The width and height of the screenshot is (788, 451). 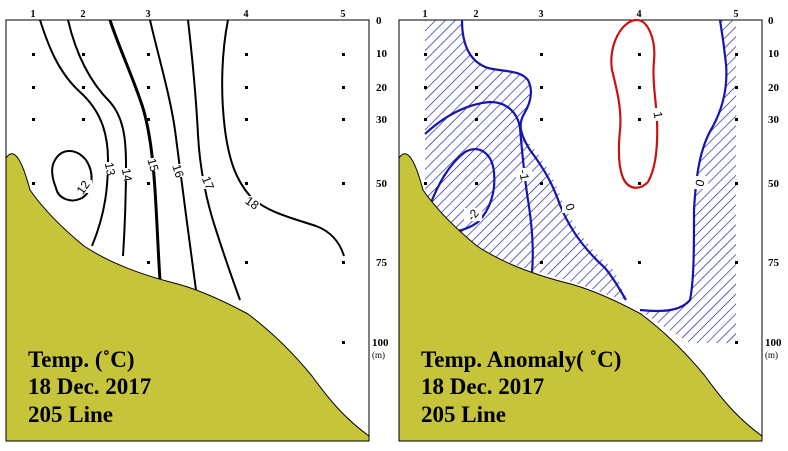 I want to click on left-title-line: 205 Line, so click(x=70, y=414).